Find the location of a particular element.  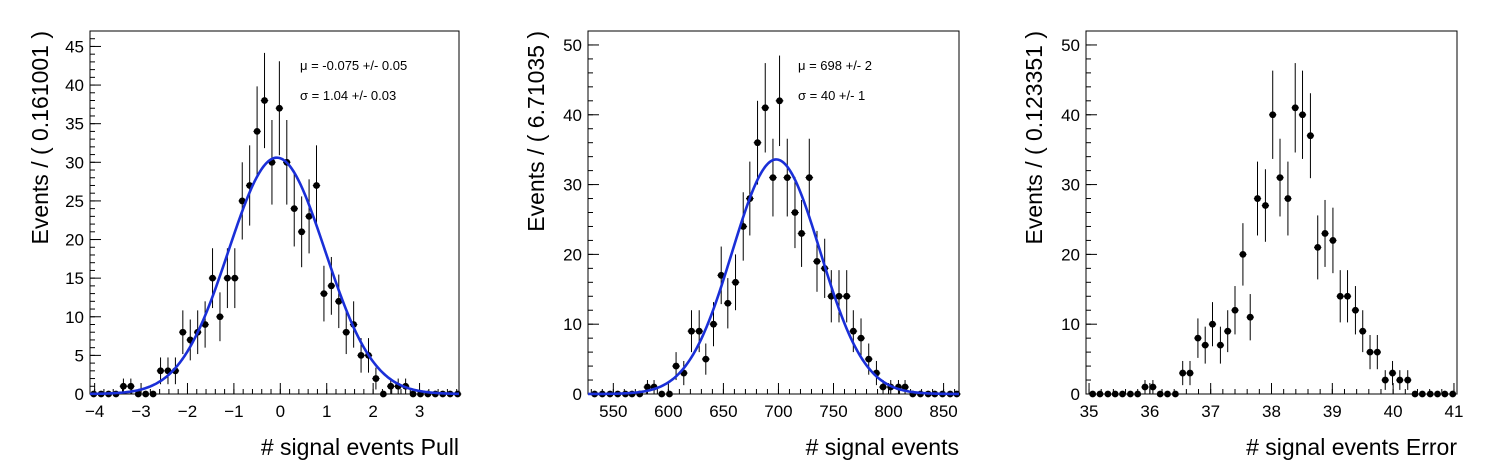

y-tick-label: 50 is located at coordinates (1070, 45).